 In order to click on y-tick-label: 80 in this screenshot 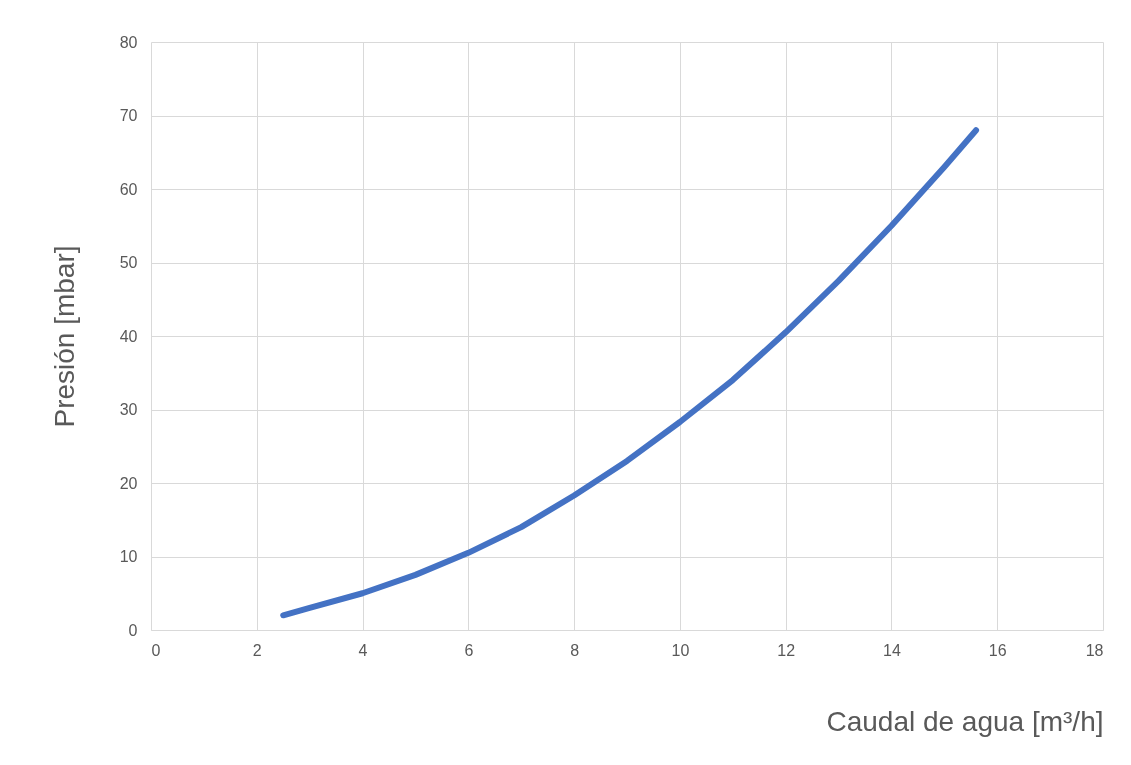, I will do `click(128, 42)`.